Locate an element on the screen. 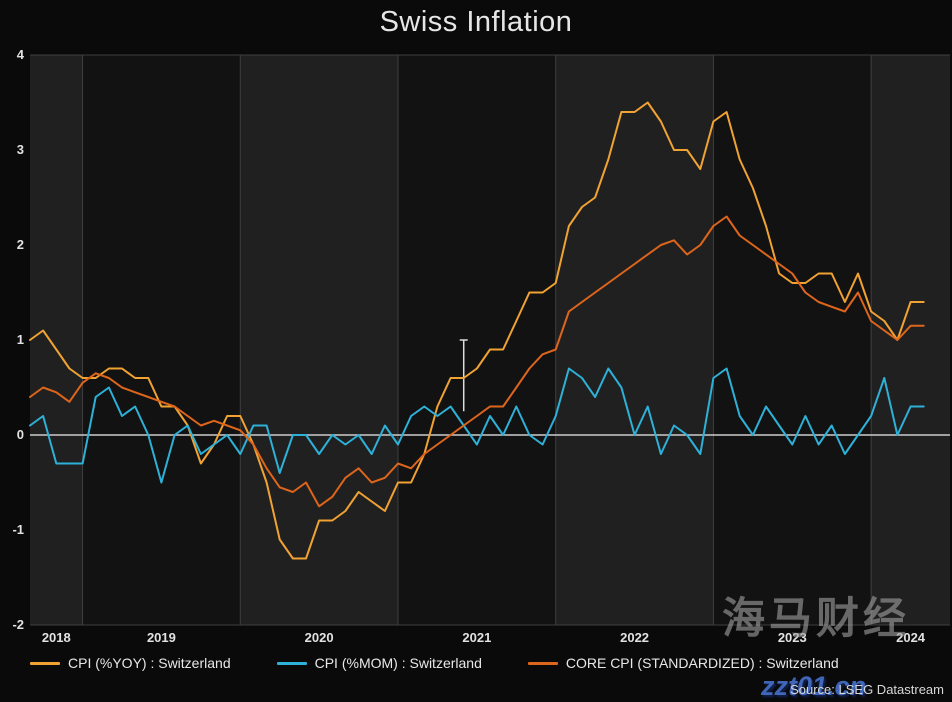 The height and width of the screenshot is (702, 952). x-axis-label: 2018 is located at coordinates (56, 637).